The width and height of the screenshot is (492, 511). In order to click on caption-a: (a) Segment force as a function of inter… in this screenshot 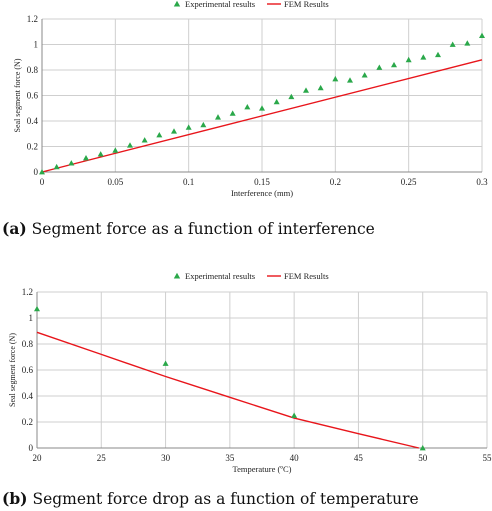, I will do `click(188, 228)`.